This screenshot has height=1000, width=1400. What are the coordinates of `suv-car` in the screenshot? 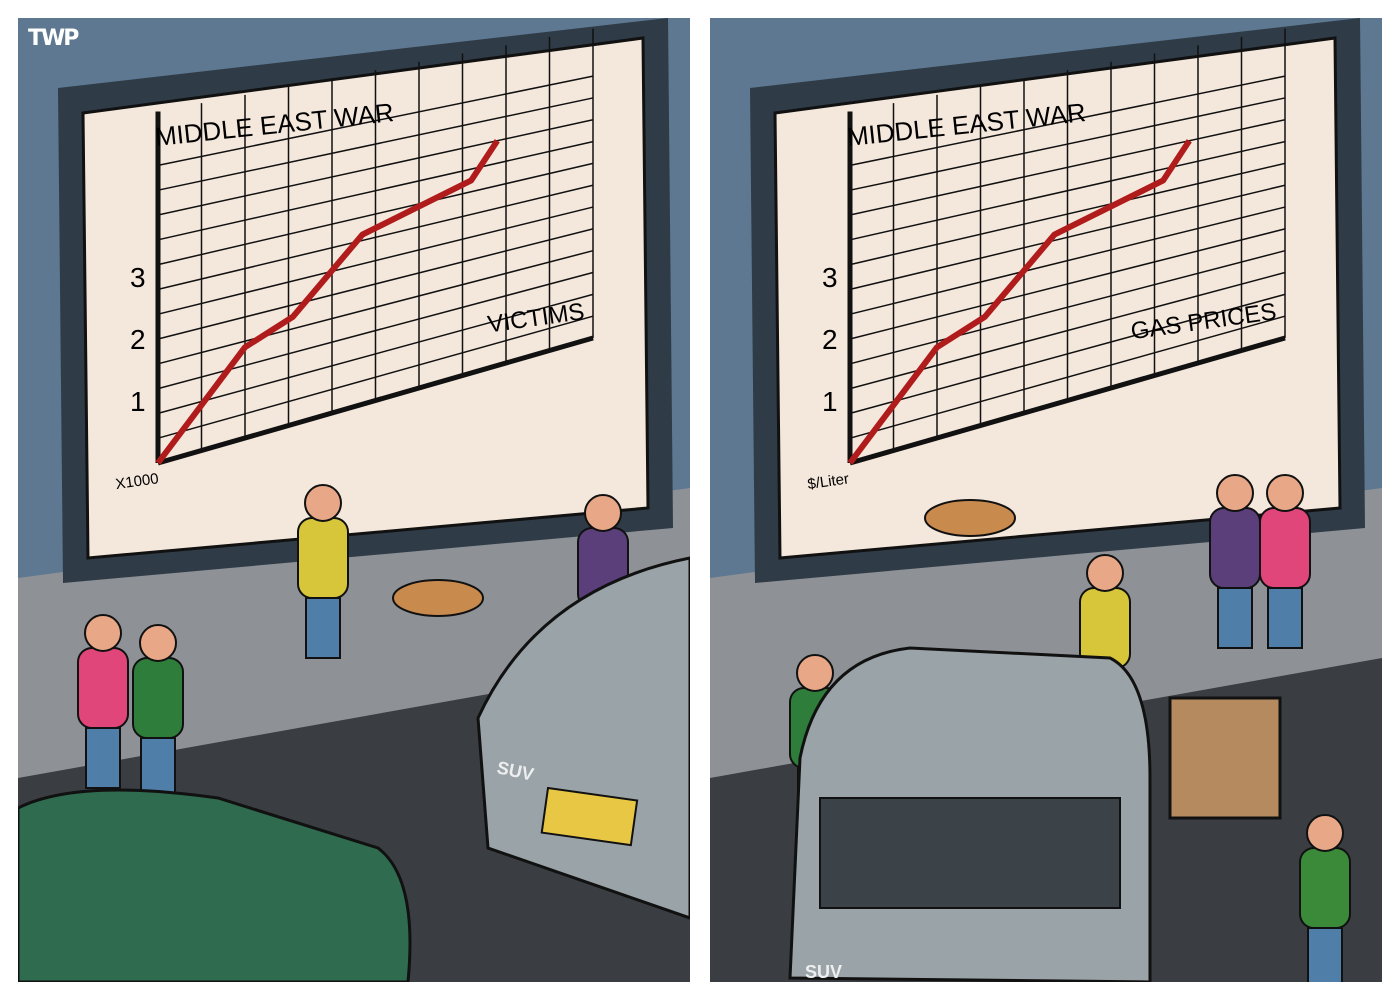 It's located at (583, 738).